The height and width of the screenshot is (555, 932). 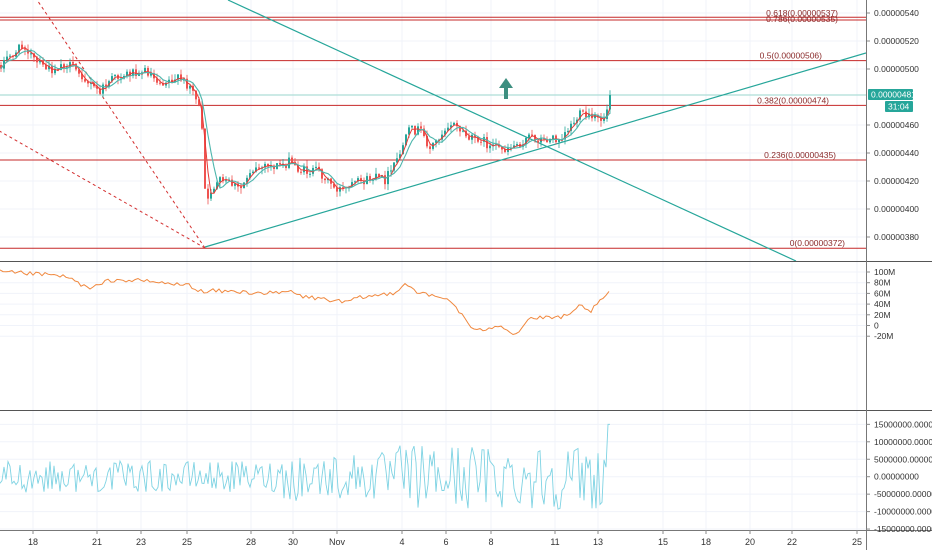 I want to click on oscillator-tick-label: -5000000.00000000, so click(x=903, y=494).